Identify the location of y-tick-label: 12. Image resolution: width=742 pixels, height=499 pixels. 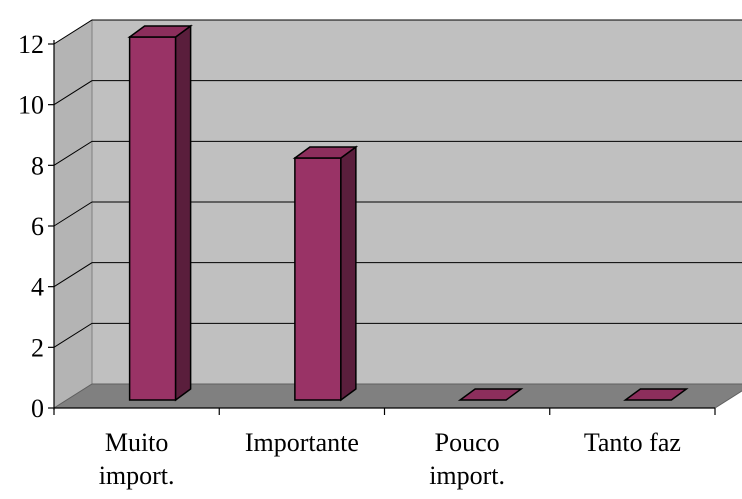
(31, 44).